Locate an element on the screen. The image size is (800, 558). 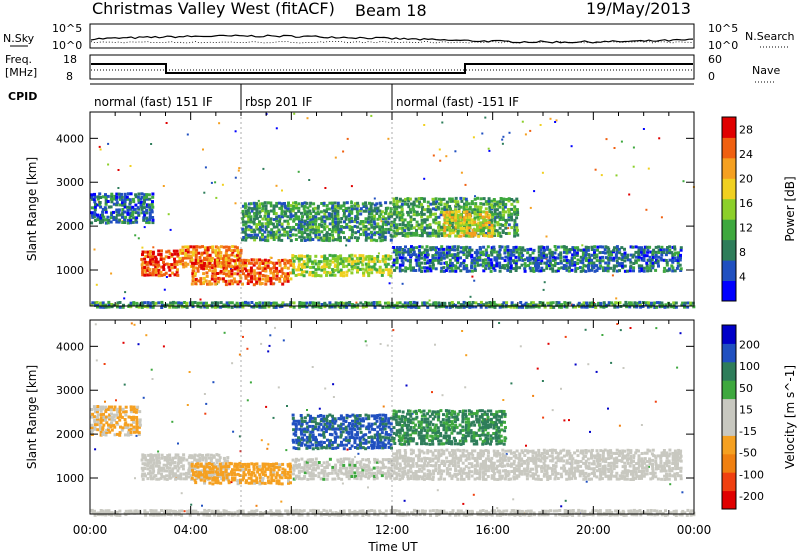
freq-panel-frame is located at coordinates (392, 67).